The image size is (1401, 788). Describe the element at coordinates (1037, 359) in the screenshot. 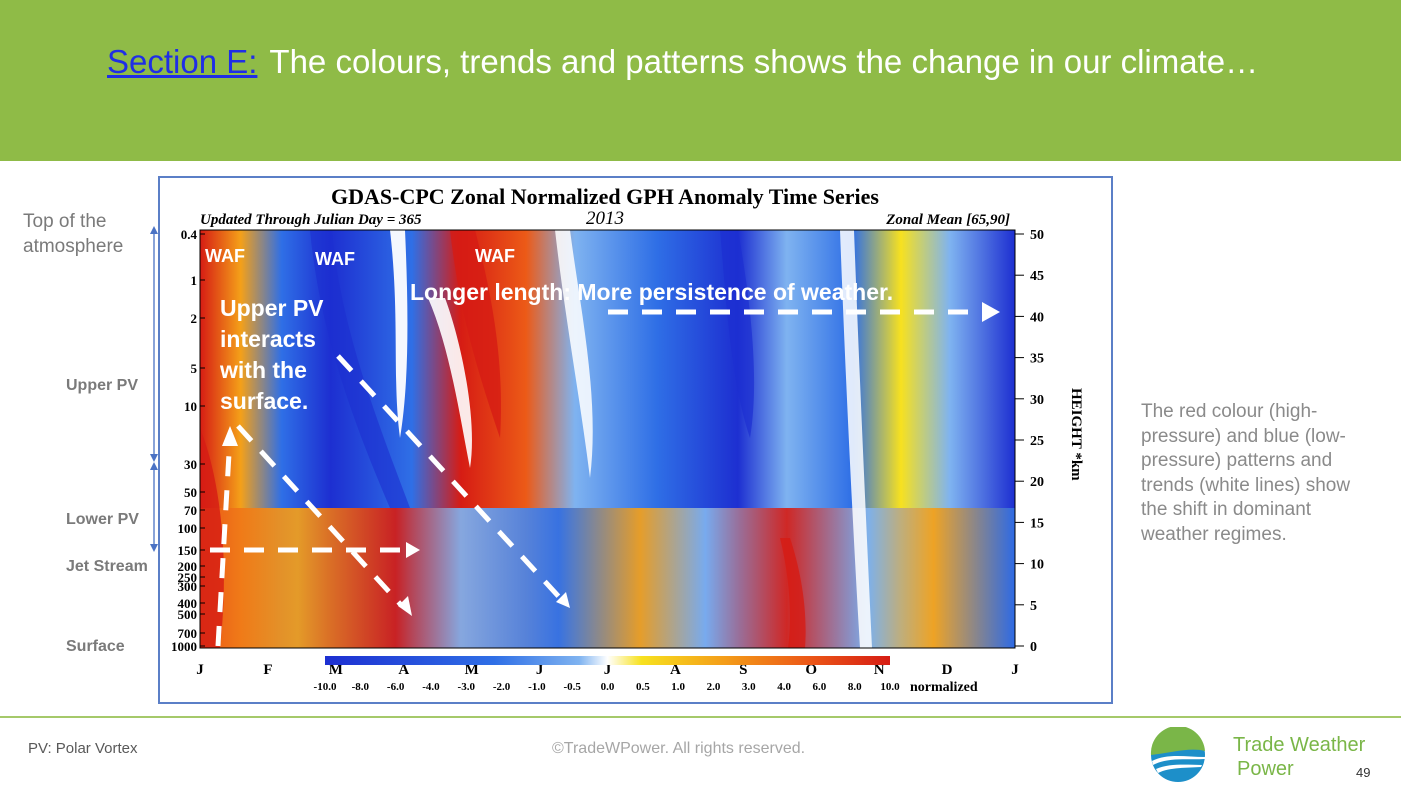

I see `y-right-tick-label: 35` at that location.